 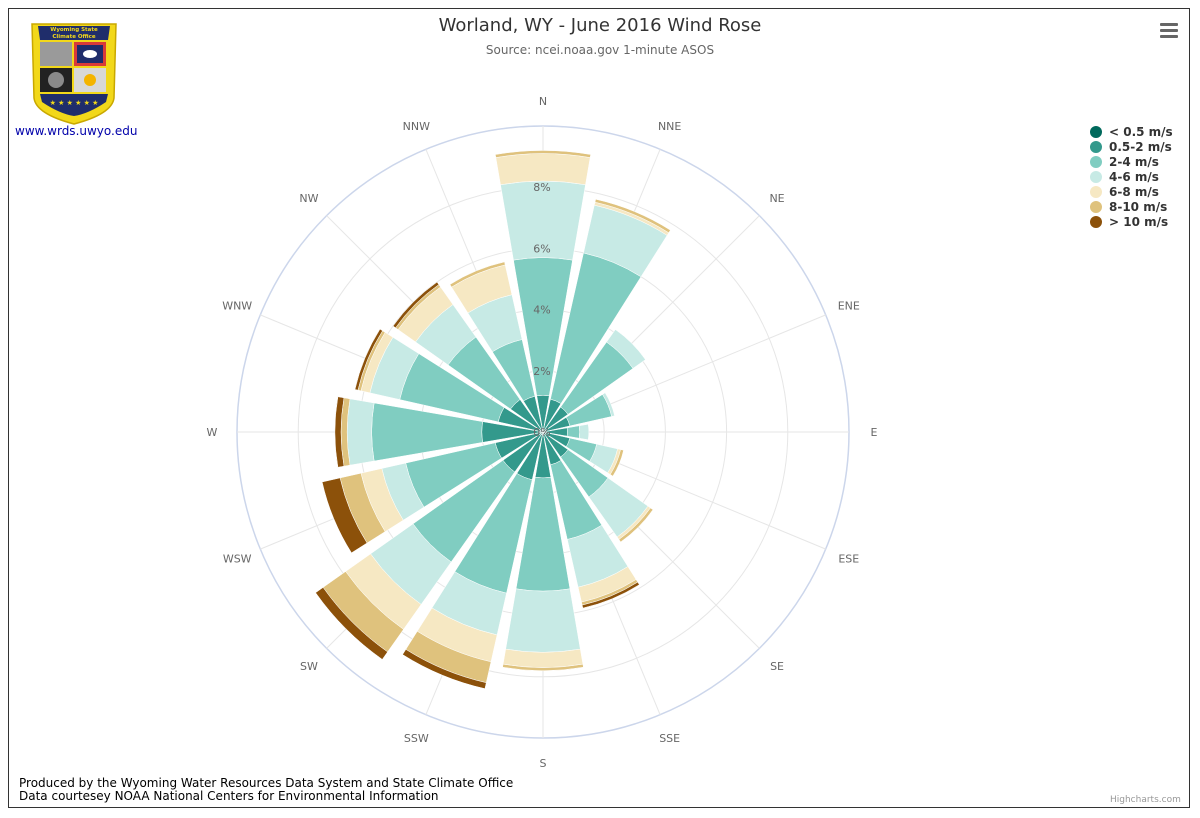 I want to click on legend-label: > 10 m/s, so click(x=1139, y=221).